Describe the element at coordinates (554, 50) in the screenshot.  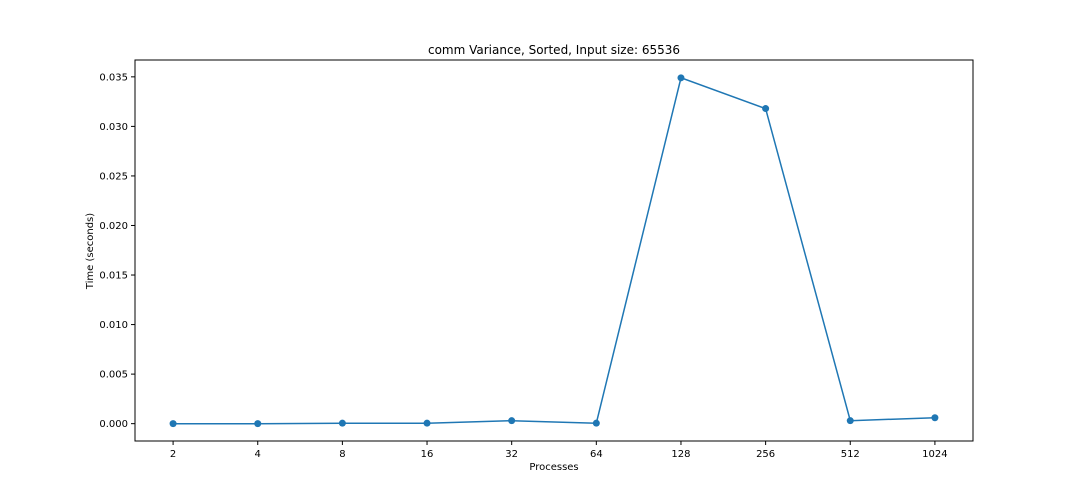
I see `chart-title: comm Variance, Sorted, Input size: 65536` at that location.